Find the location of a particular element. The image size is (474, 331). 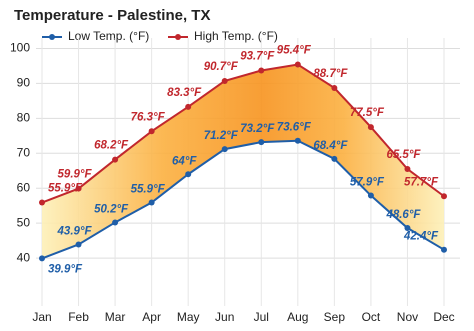

x-tick-label: Dec is located at coordinates (443, 317).